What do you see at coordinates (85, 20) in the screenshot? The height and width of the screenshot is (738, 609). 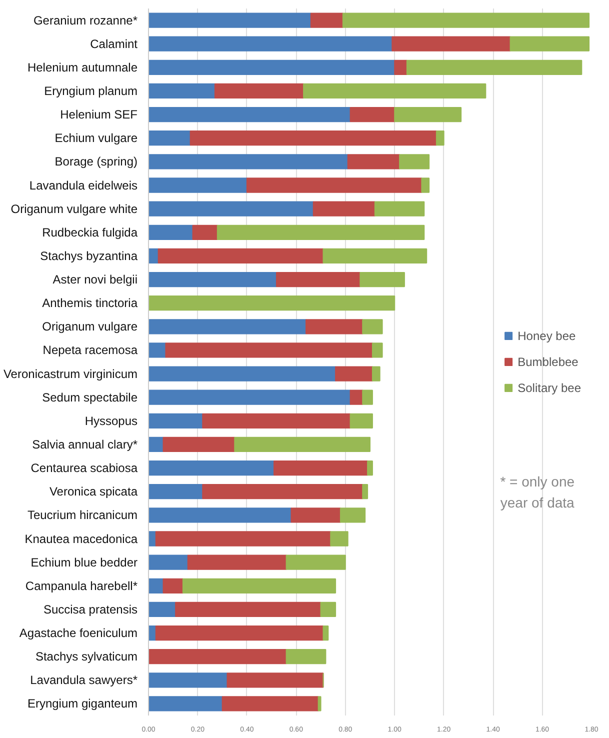 I see `y-tick-label: Geranium rozanne*` at bounding box center [85, 20].